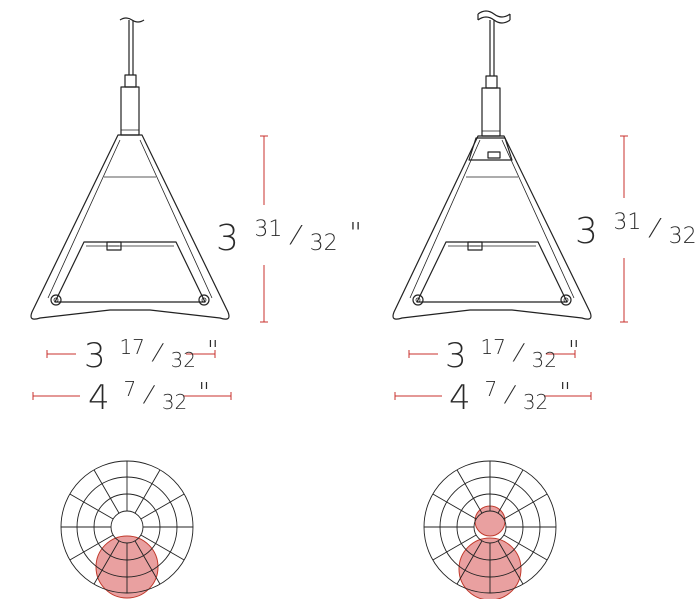  I want to click on left-height-unit: ", so click(355, 232).